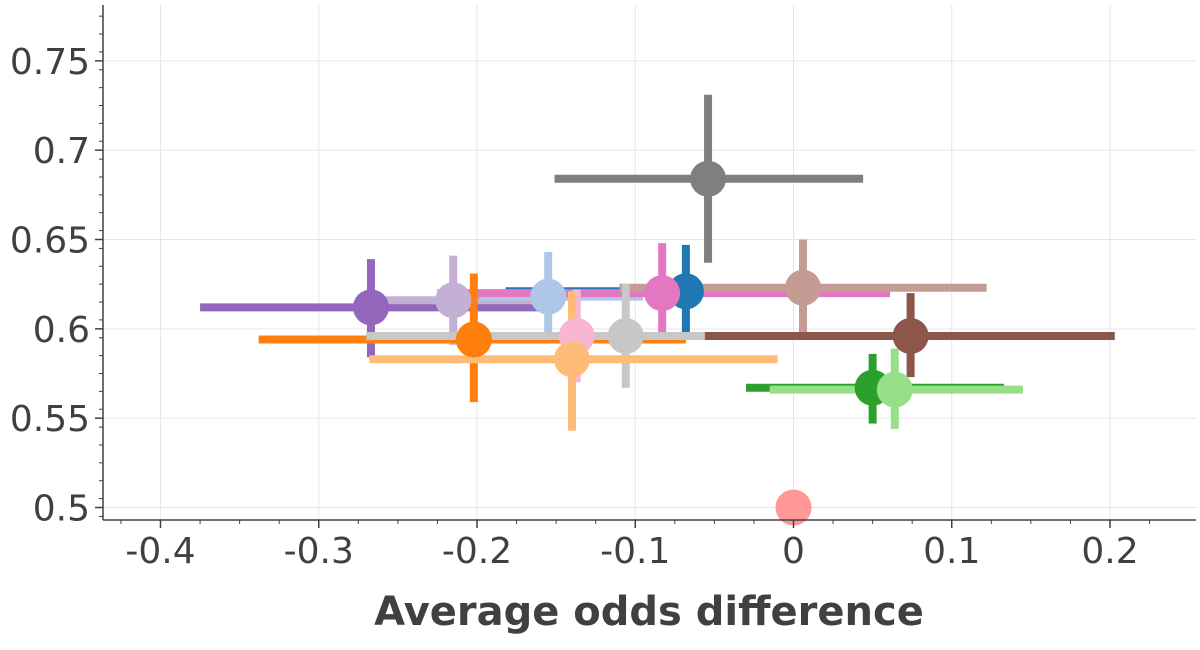 This screenshot has height=650, width=1200. Describe the element at coordinates (61, 509) in the screenshot. I see `y-tick-label: 0.5` at that location.